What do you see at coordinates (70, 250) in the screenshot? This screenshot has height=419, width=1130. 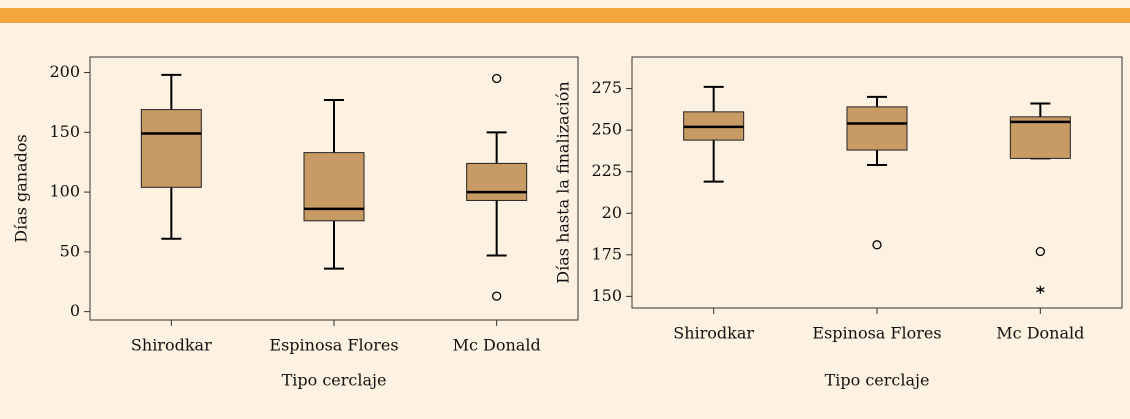 I see `y-tick-label: 50` at bounding box center [70, 250].